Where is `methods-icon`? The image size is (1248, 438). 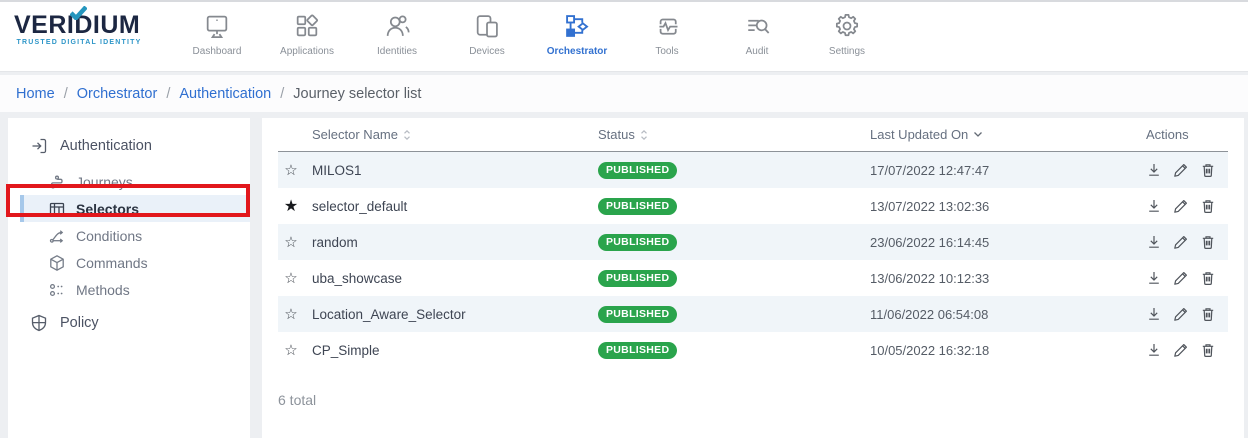
methods-icon is located at coordinates (57, 290).